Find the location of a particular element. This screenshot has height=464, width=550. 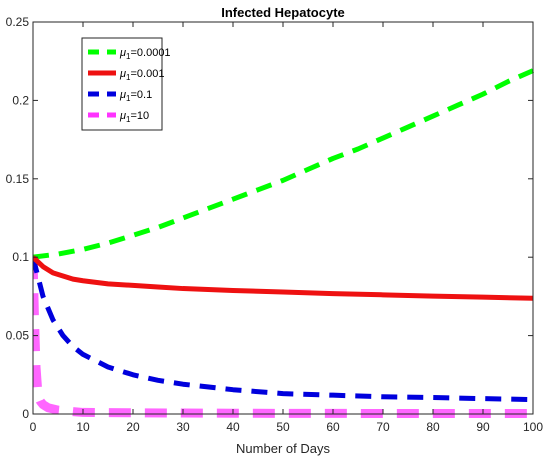

legend-item: μ1=0.1 is located at coordinates (120, 96).